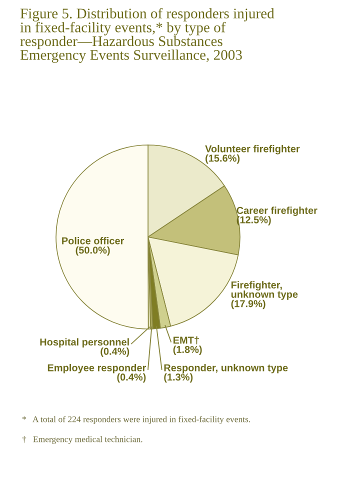  Describe the element at coordinates (187, 351) in the screenshot. I see `data-label: (1.8%)` at that location.